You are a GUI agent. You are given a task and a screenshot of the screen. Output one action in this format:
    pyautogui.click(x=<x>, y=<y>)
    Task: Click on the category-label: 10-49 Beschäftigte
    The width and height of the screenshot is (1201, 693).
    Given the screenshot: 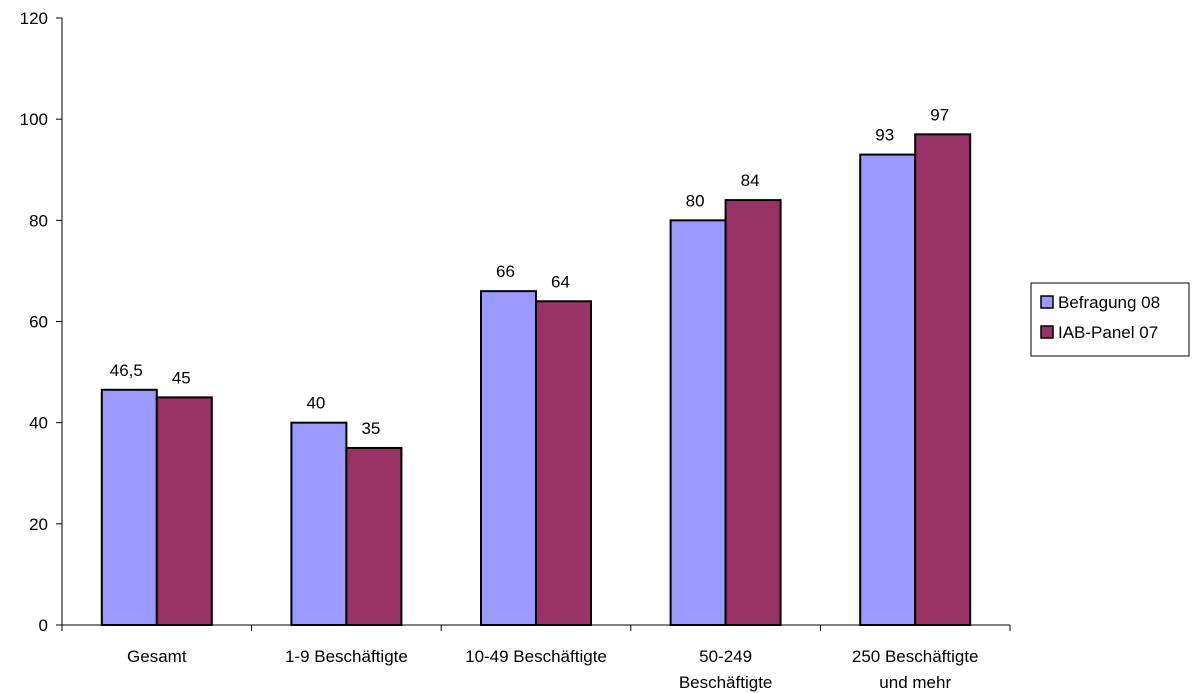 What is the action you would take?
    pyautogui.click(x=536, y=656)
    